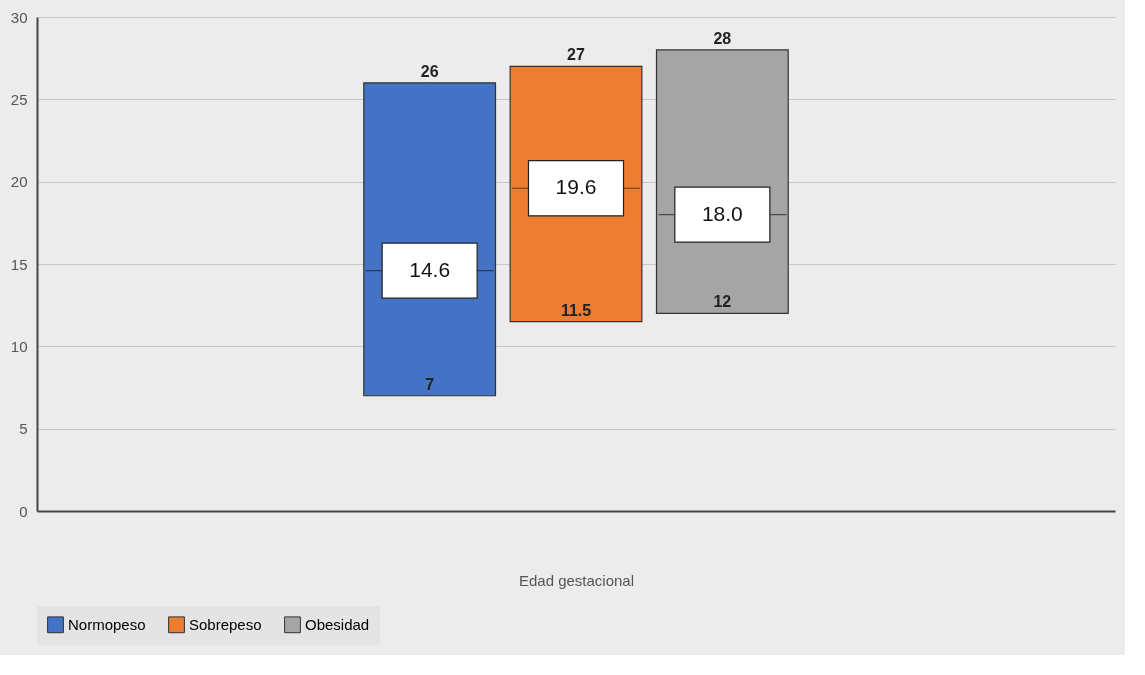  I want to click on annotation: 26, so click(429, 71).